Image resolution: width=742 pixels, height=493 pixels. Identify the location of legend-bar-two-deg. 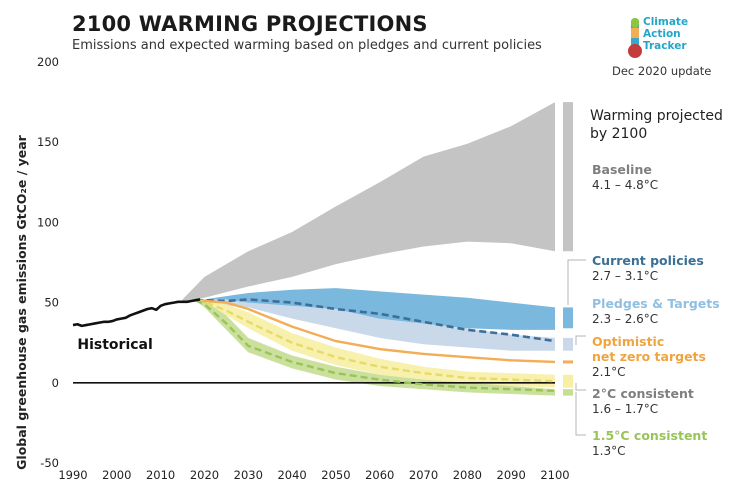
(568, 381).